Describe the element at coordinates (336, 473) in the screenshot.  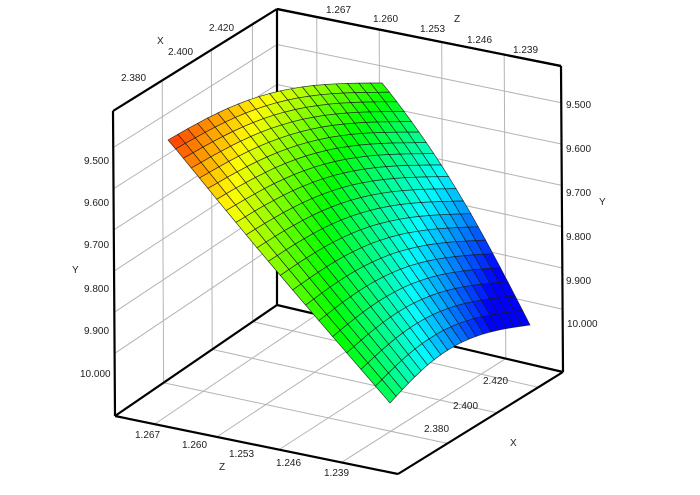
I see `z-tick-label-bottom: 1.239` at that location.